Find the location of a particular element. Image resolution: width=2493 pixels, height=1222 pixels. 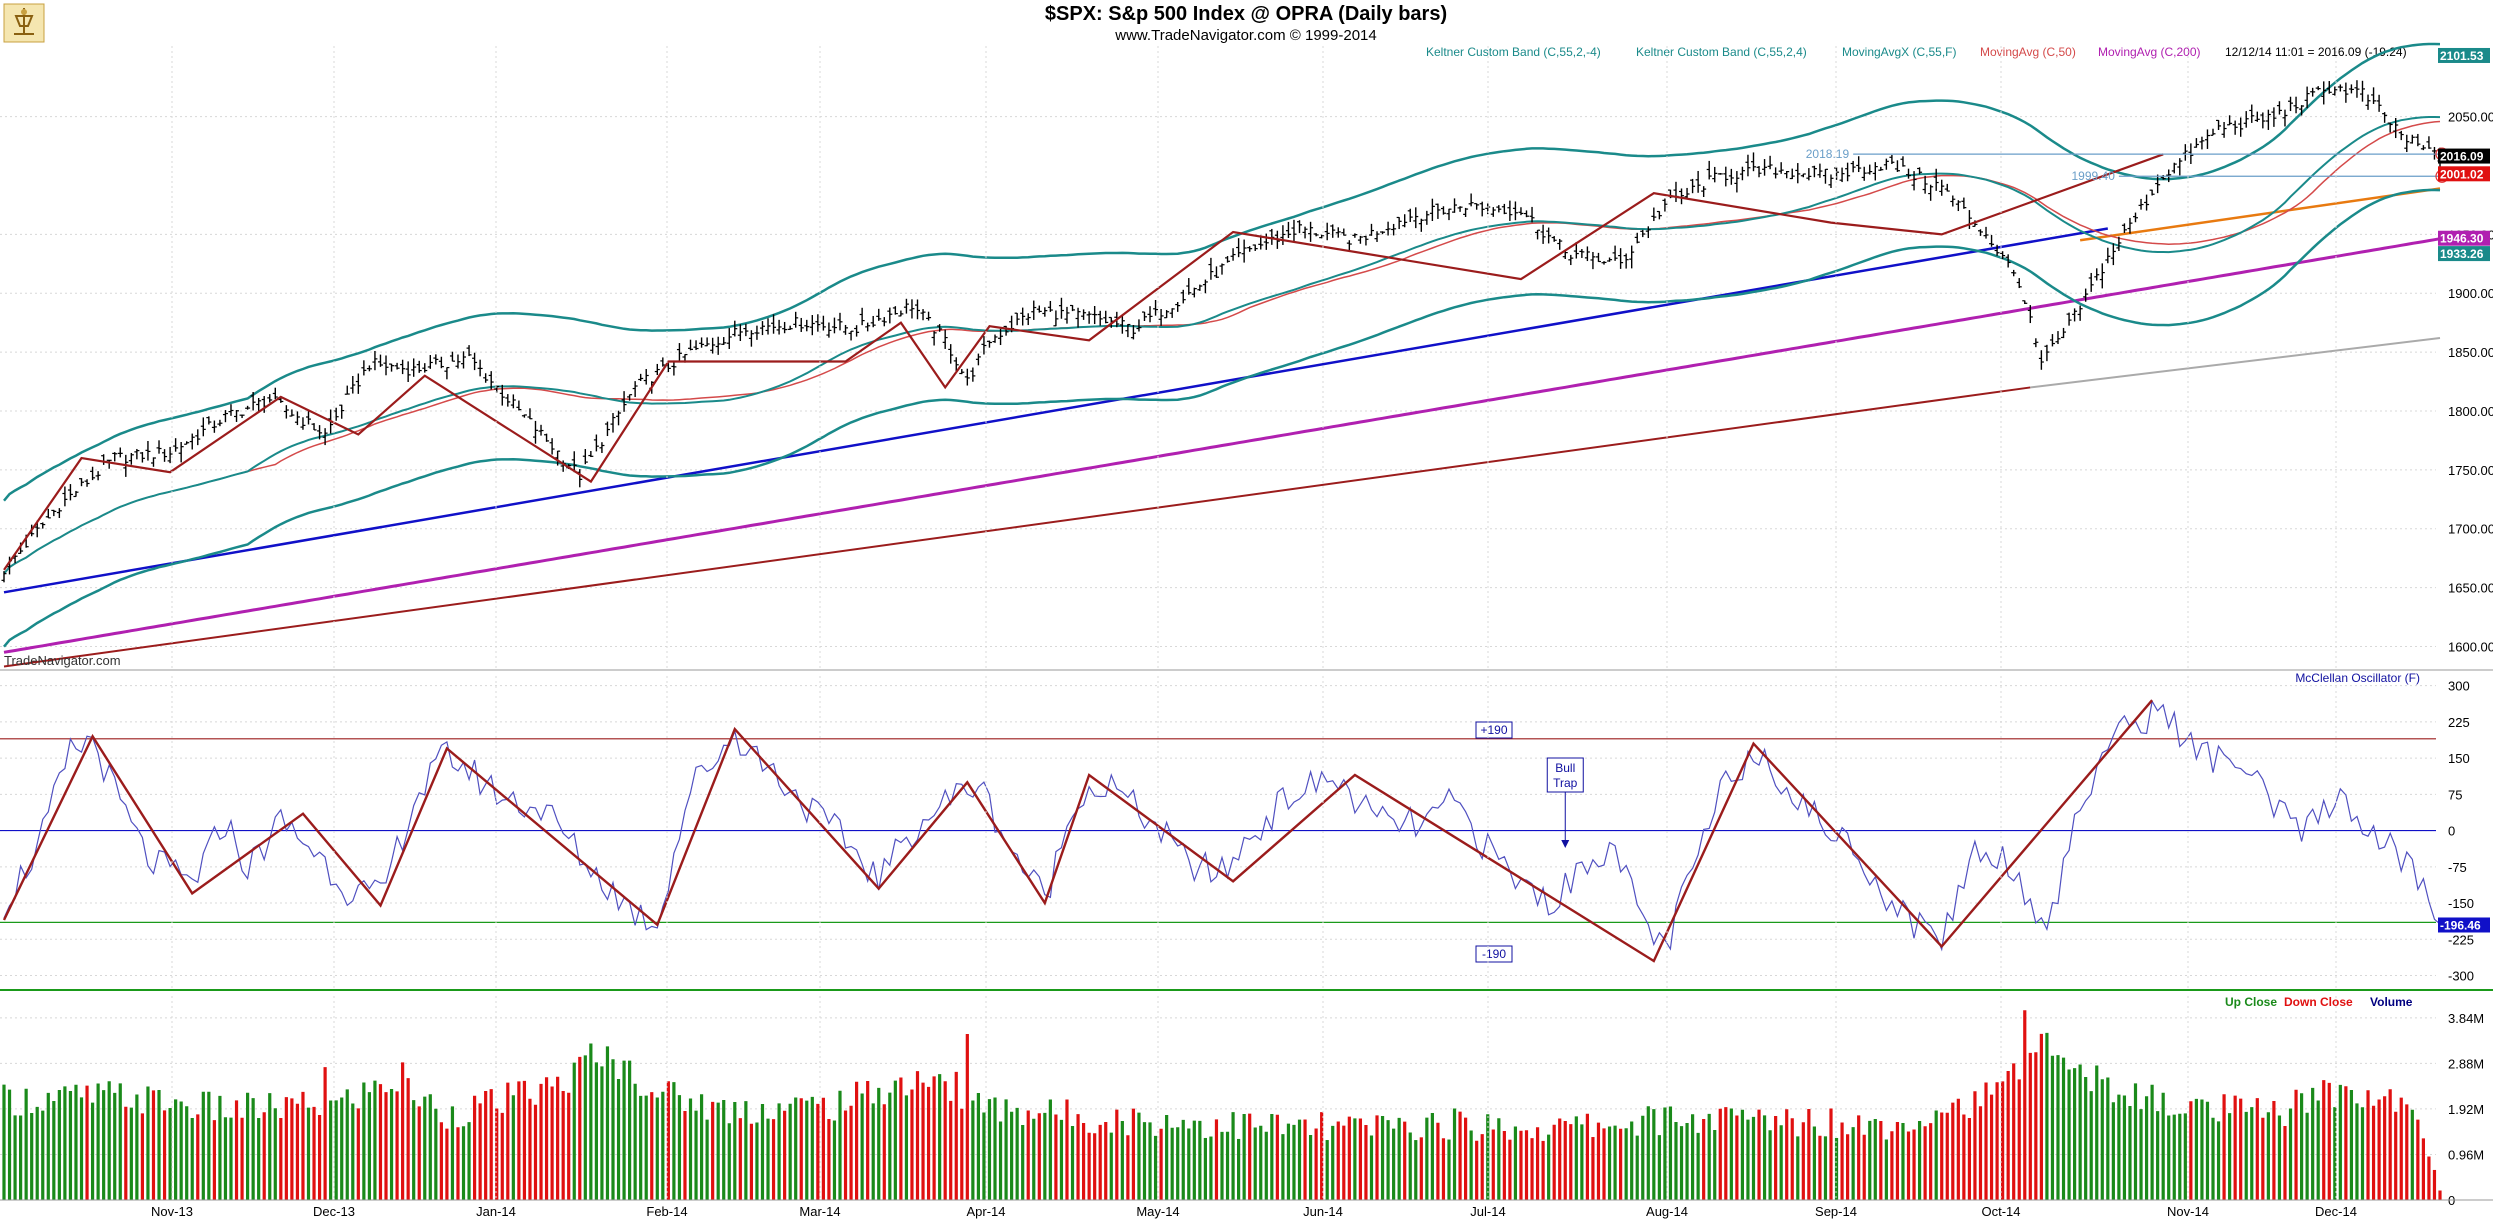

date-tick-label: Sep-14 is located at coordinates (1836, 1211).